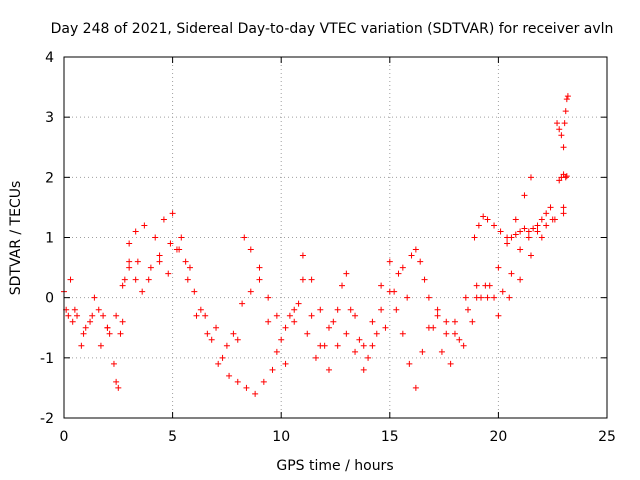  Describe the element at coordinates (512, 222) in the screenshot. I see `series-track-d` at that location.